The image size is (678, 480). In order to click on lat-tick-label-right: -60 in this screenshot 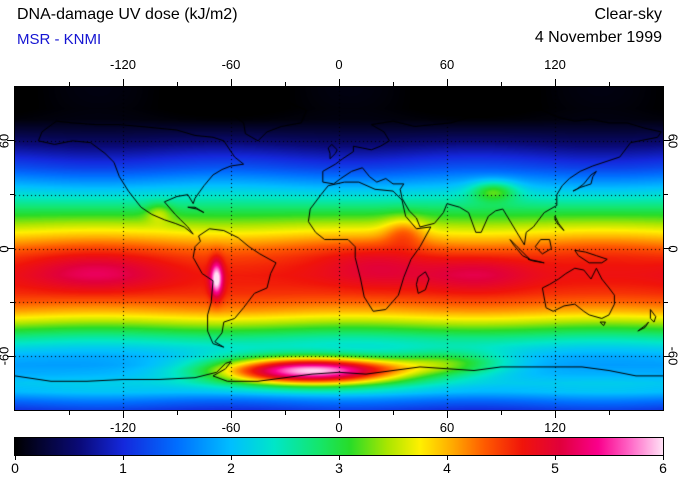, I will do `click(671, 356)`.